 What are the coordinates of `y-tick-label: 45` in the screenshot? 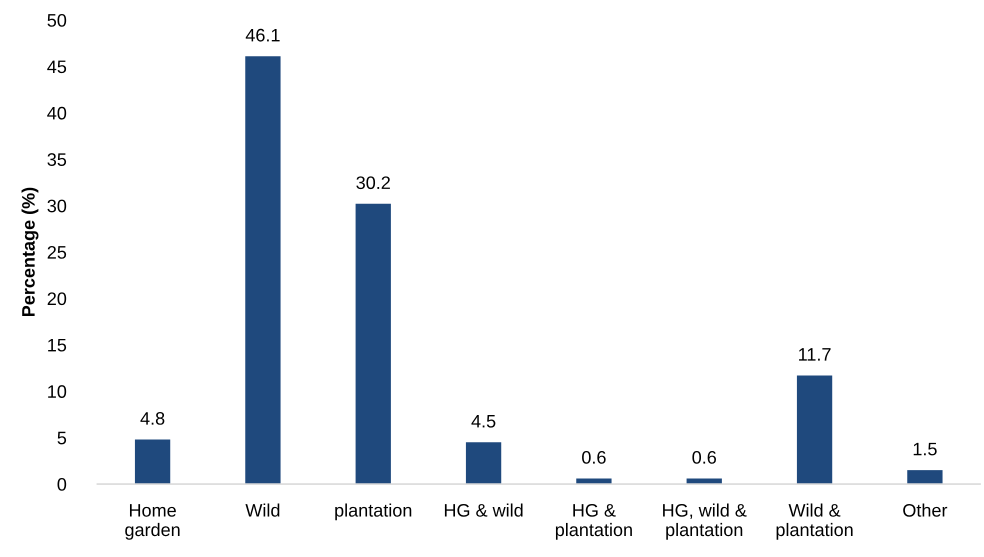 It's located at (56, 67).